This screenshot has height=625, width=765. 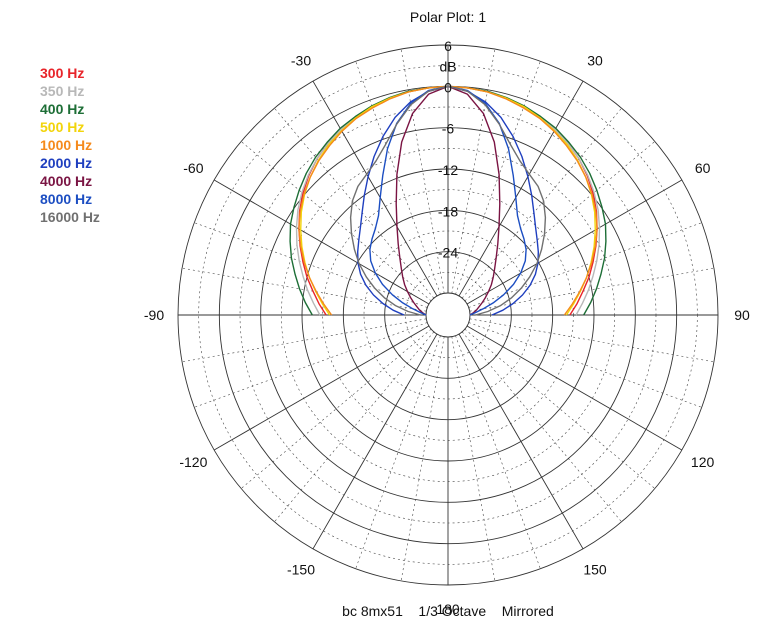 I want to click on radial-tick-label: -6, so click(x=448, y=129).